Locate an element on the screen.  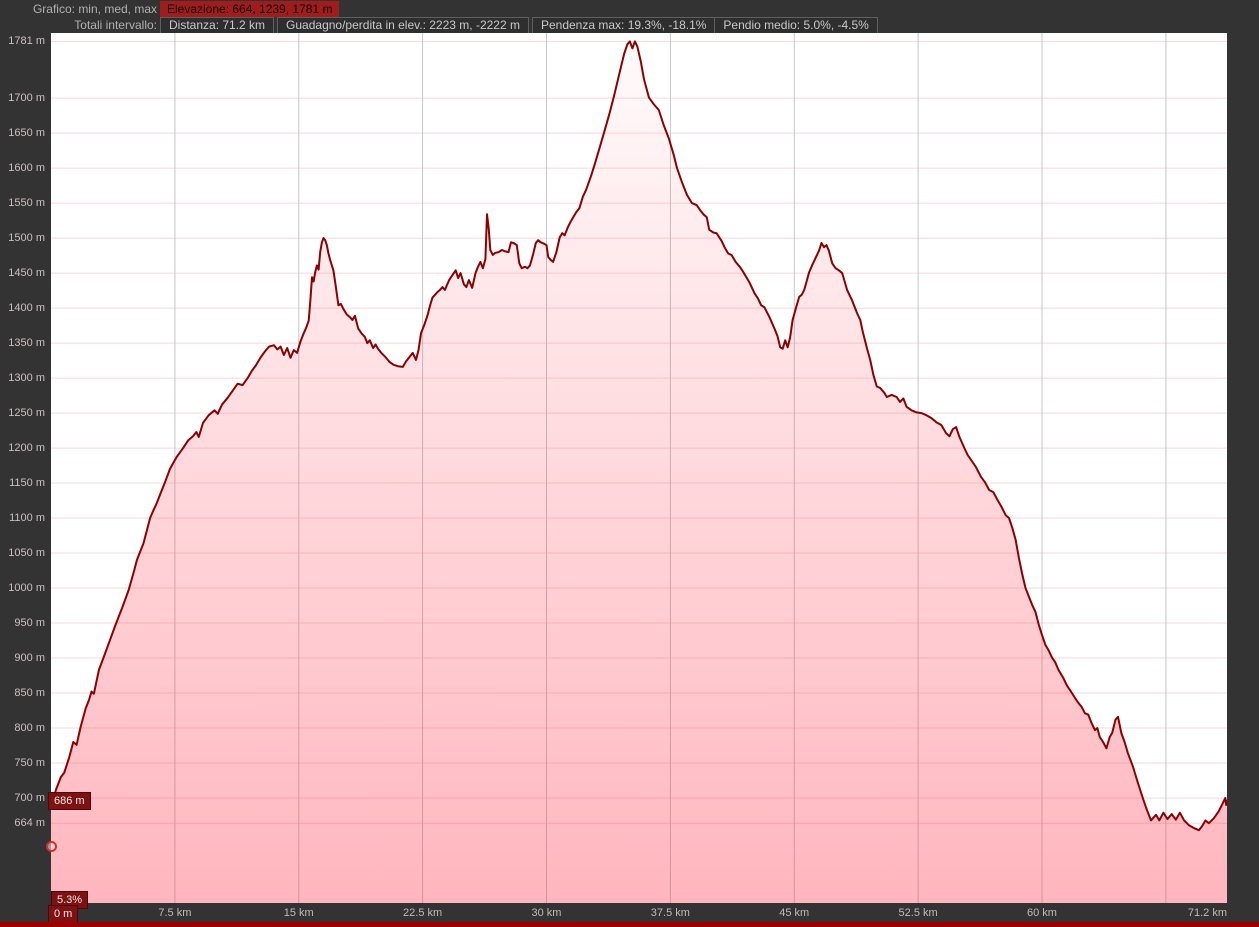
y-tick-label: 800 m is located at coordinates (29, 728).